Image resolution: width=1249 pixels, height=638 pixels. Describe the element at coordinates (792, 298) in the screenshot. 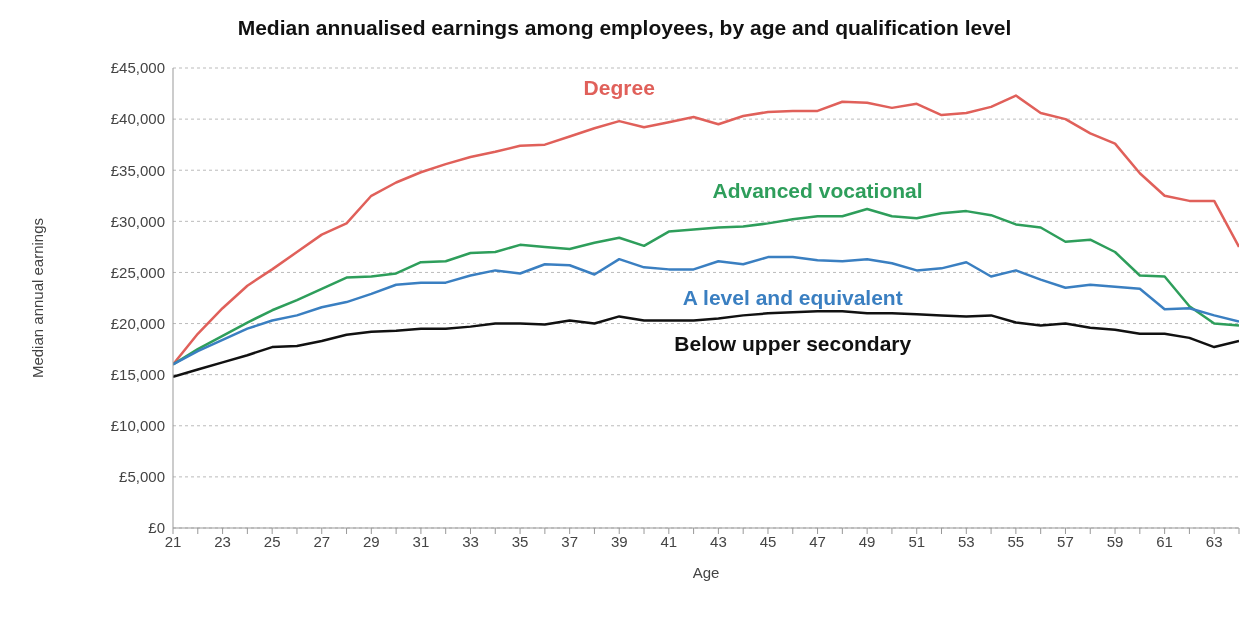

I see `series-label: A level and equivalent` at that location.